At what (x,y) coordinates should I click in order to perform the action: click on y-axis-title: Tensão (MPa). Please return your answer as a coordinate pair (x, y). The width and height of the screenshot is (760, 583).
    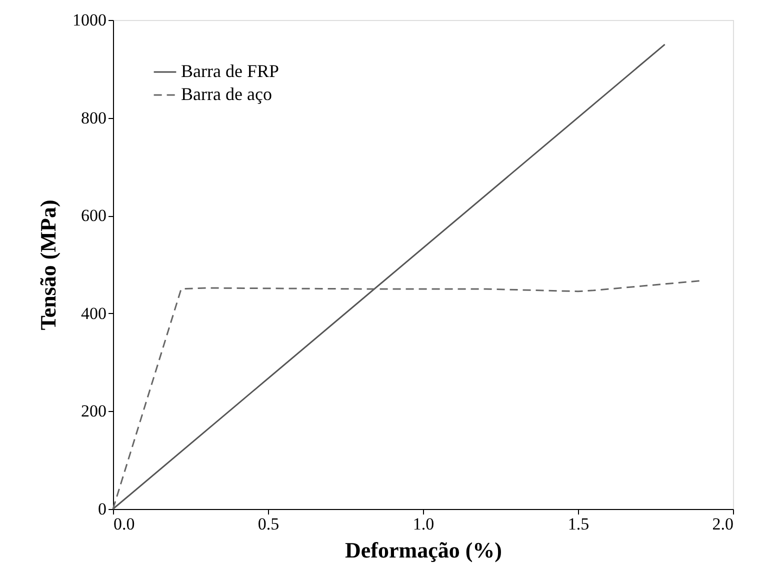
    Looking at the image, I should click on (48, 265).